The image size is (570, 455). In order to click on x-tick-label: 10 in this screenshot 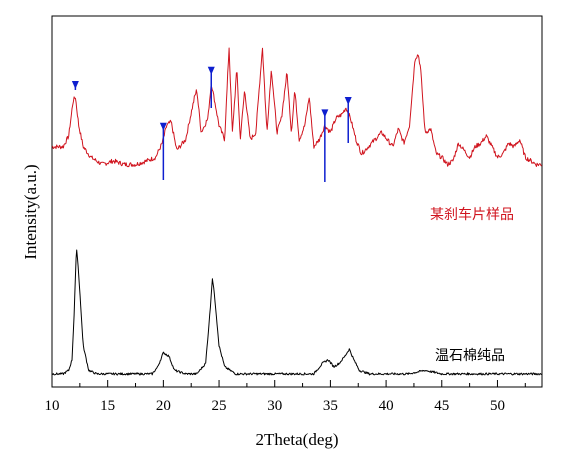, I will do `click(52, 406)`.